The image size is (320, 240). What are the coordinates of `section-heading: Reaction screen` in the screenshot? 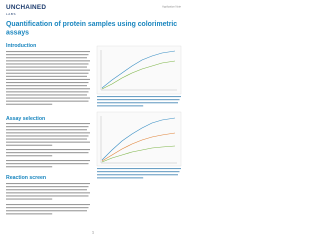 It's located at (26, 178).